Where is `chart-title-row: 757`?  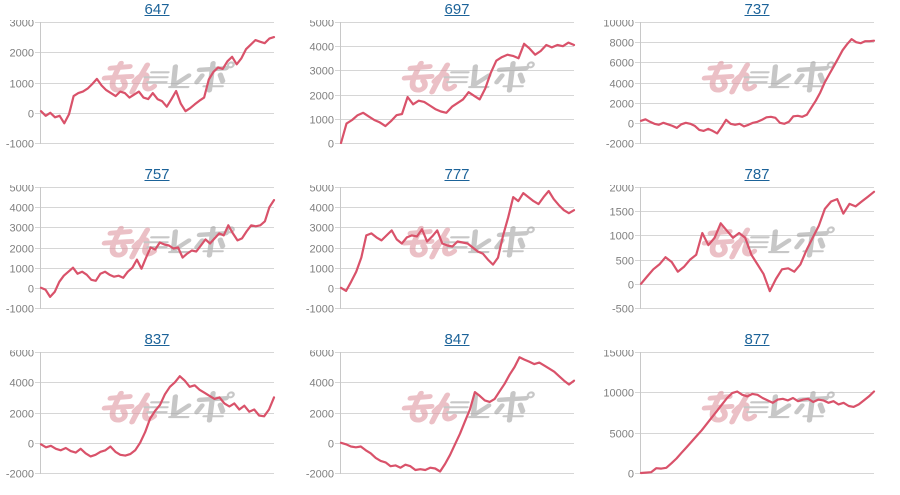
chart-title-row: 757 is located at coordinates (150, 175).